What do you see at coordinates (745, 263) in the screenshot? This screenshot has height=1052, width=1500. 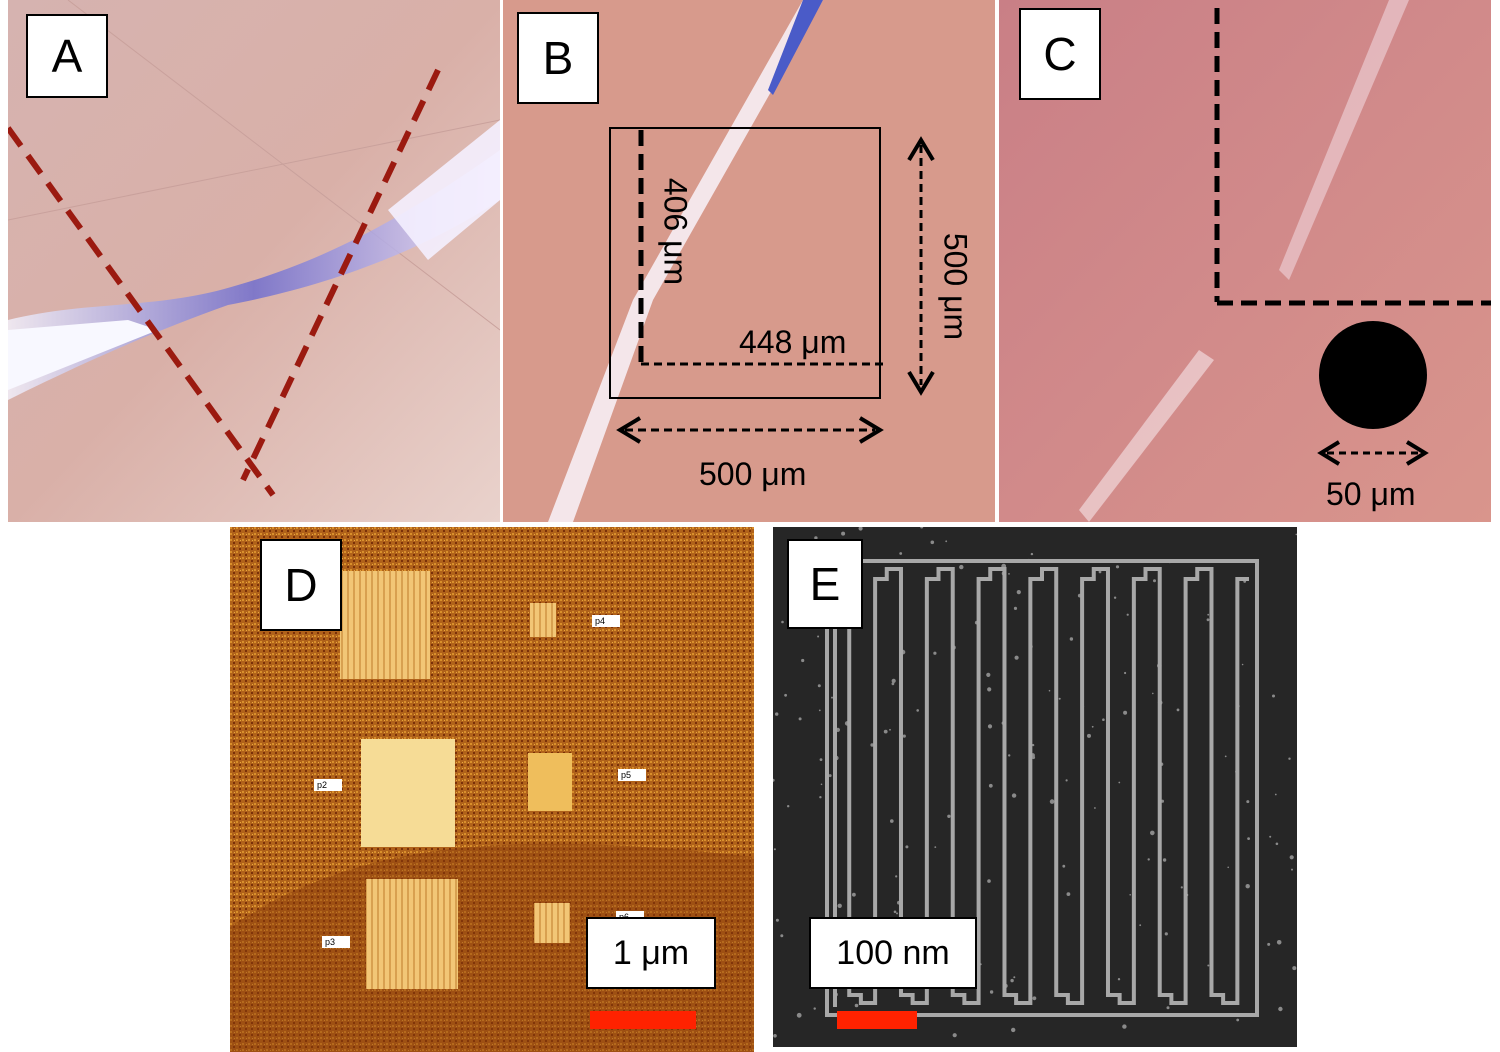 I see `region-square` at bounding box center [745, 263].